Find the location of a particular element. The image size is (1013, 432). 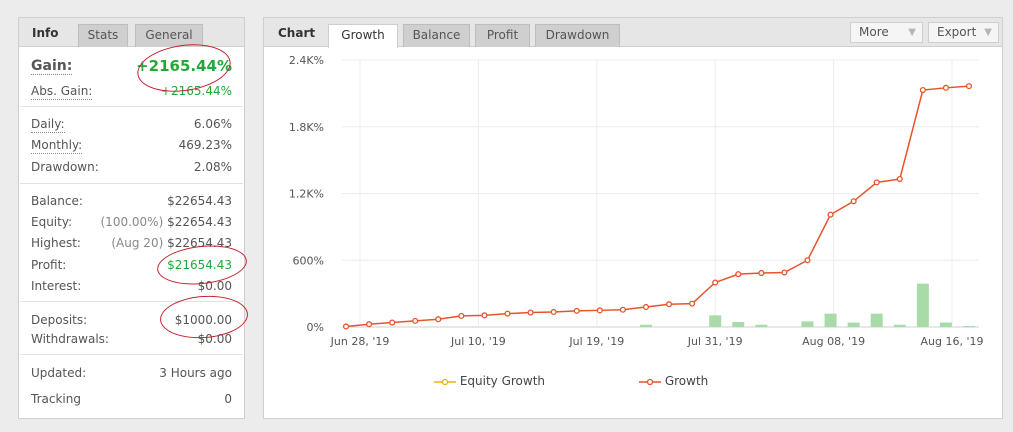

equity-percent: (100.00%) is located at coordinates (132, 222).